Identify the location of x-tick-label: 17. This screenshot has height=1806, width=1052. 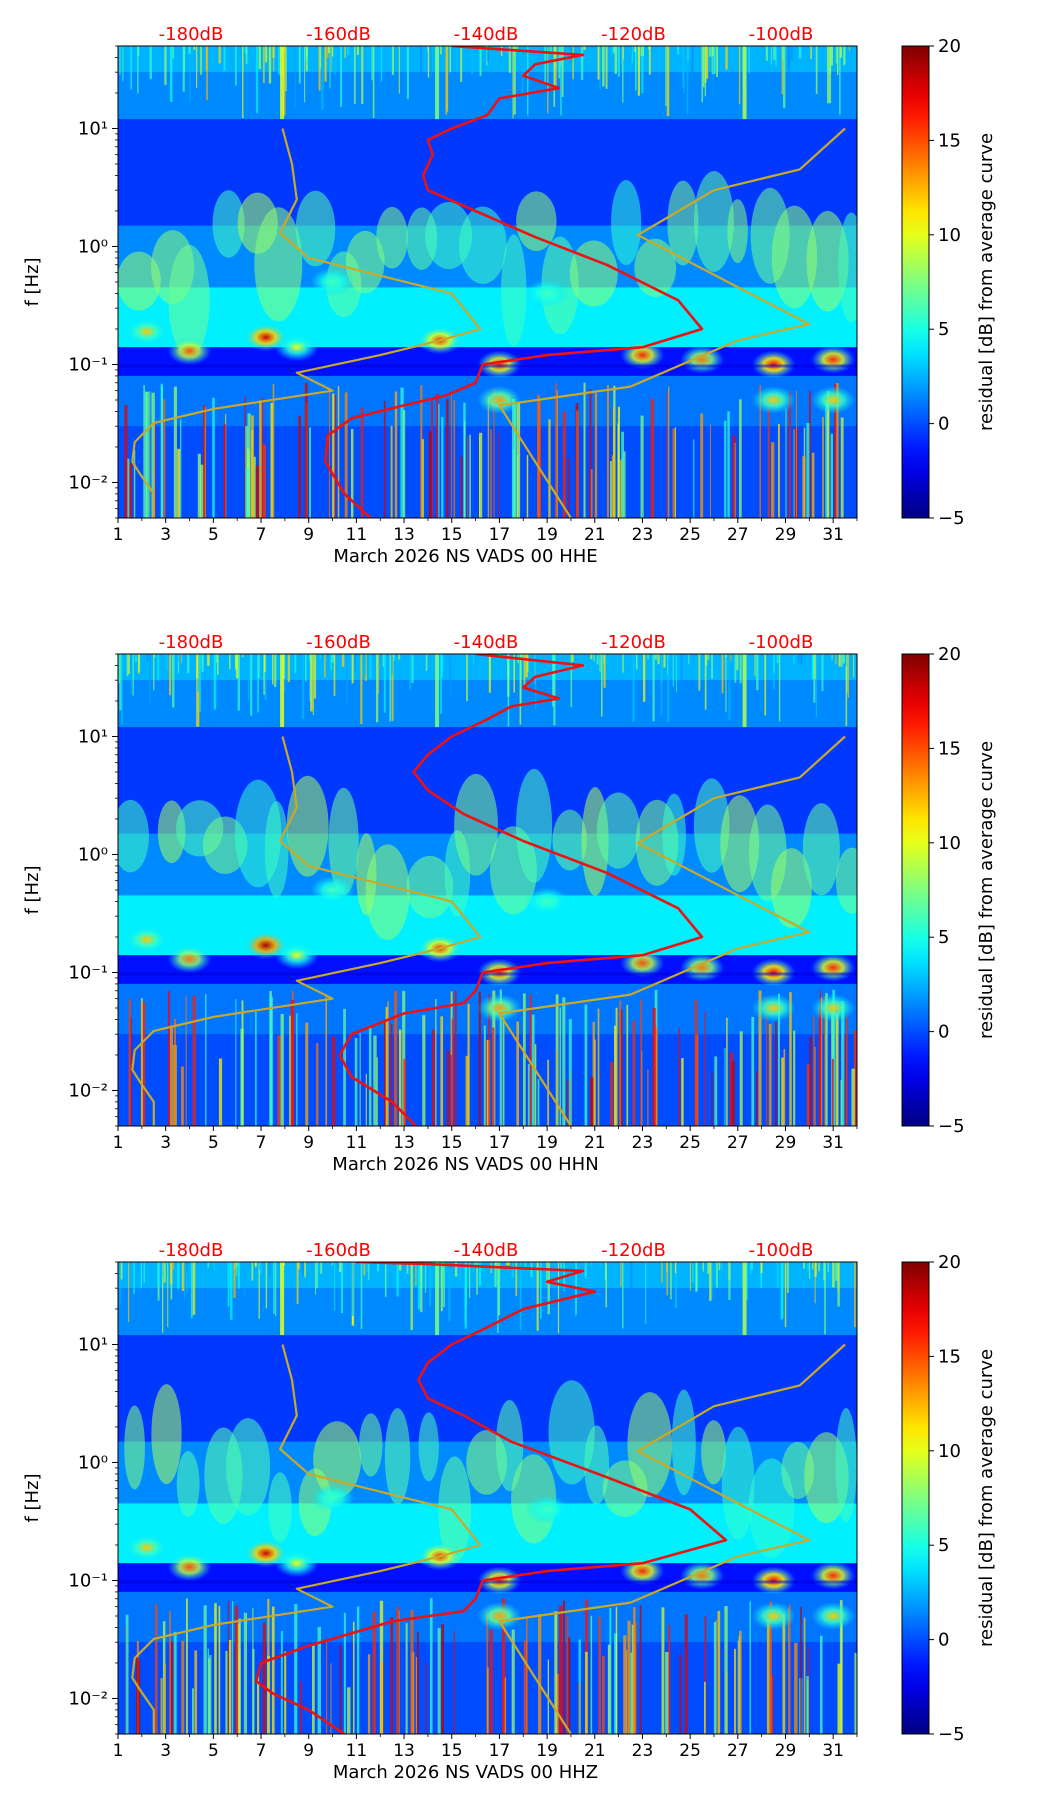
(500, 1751).